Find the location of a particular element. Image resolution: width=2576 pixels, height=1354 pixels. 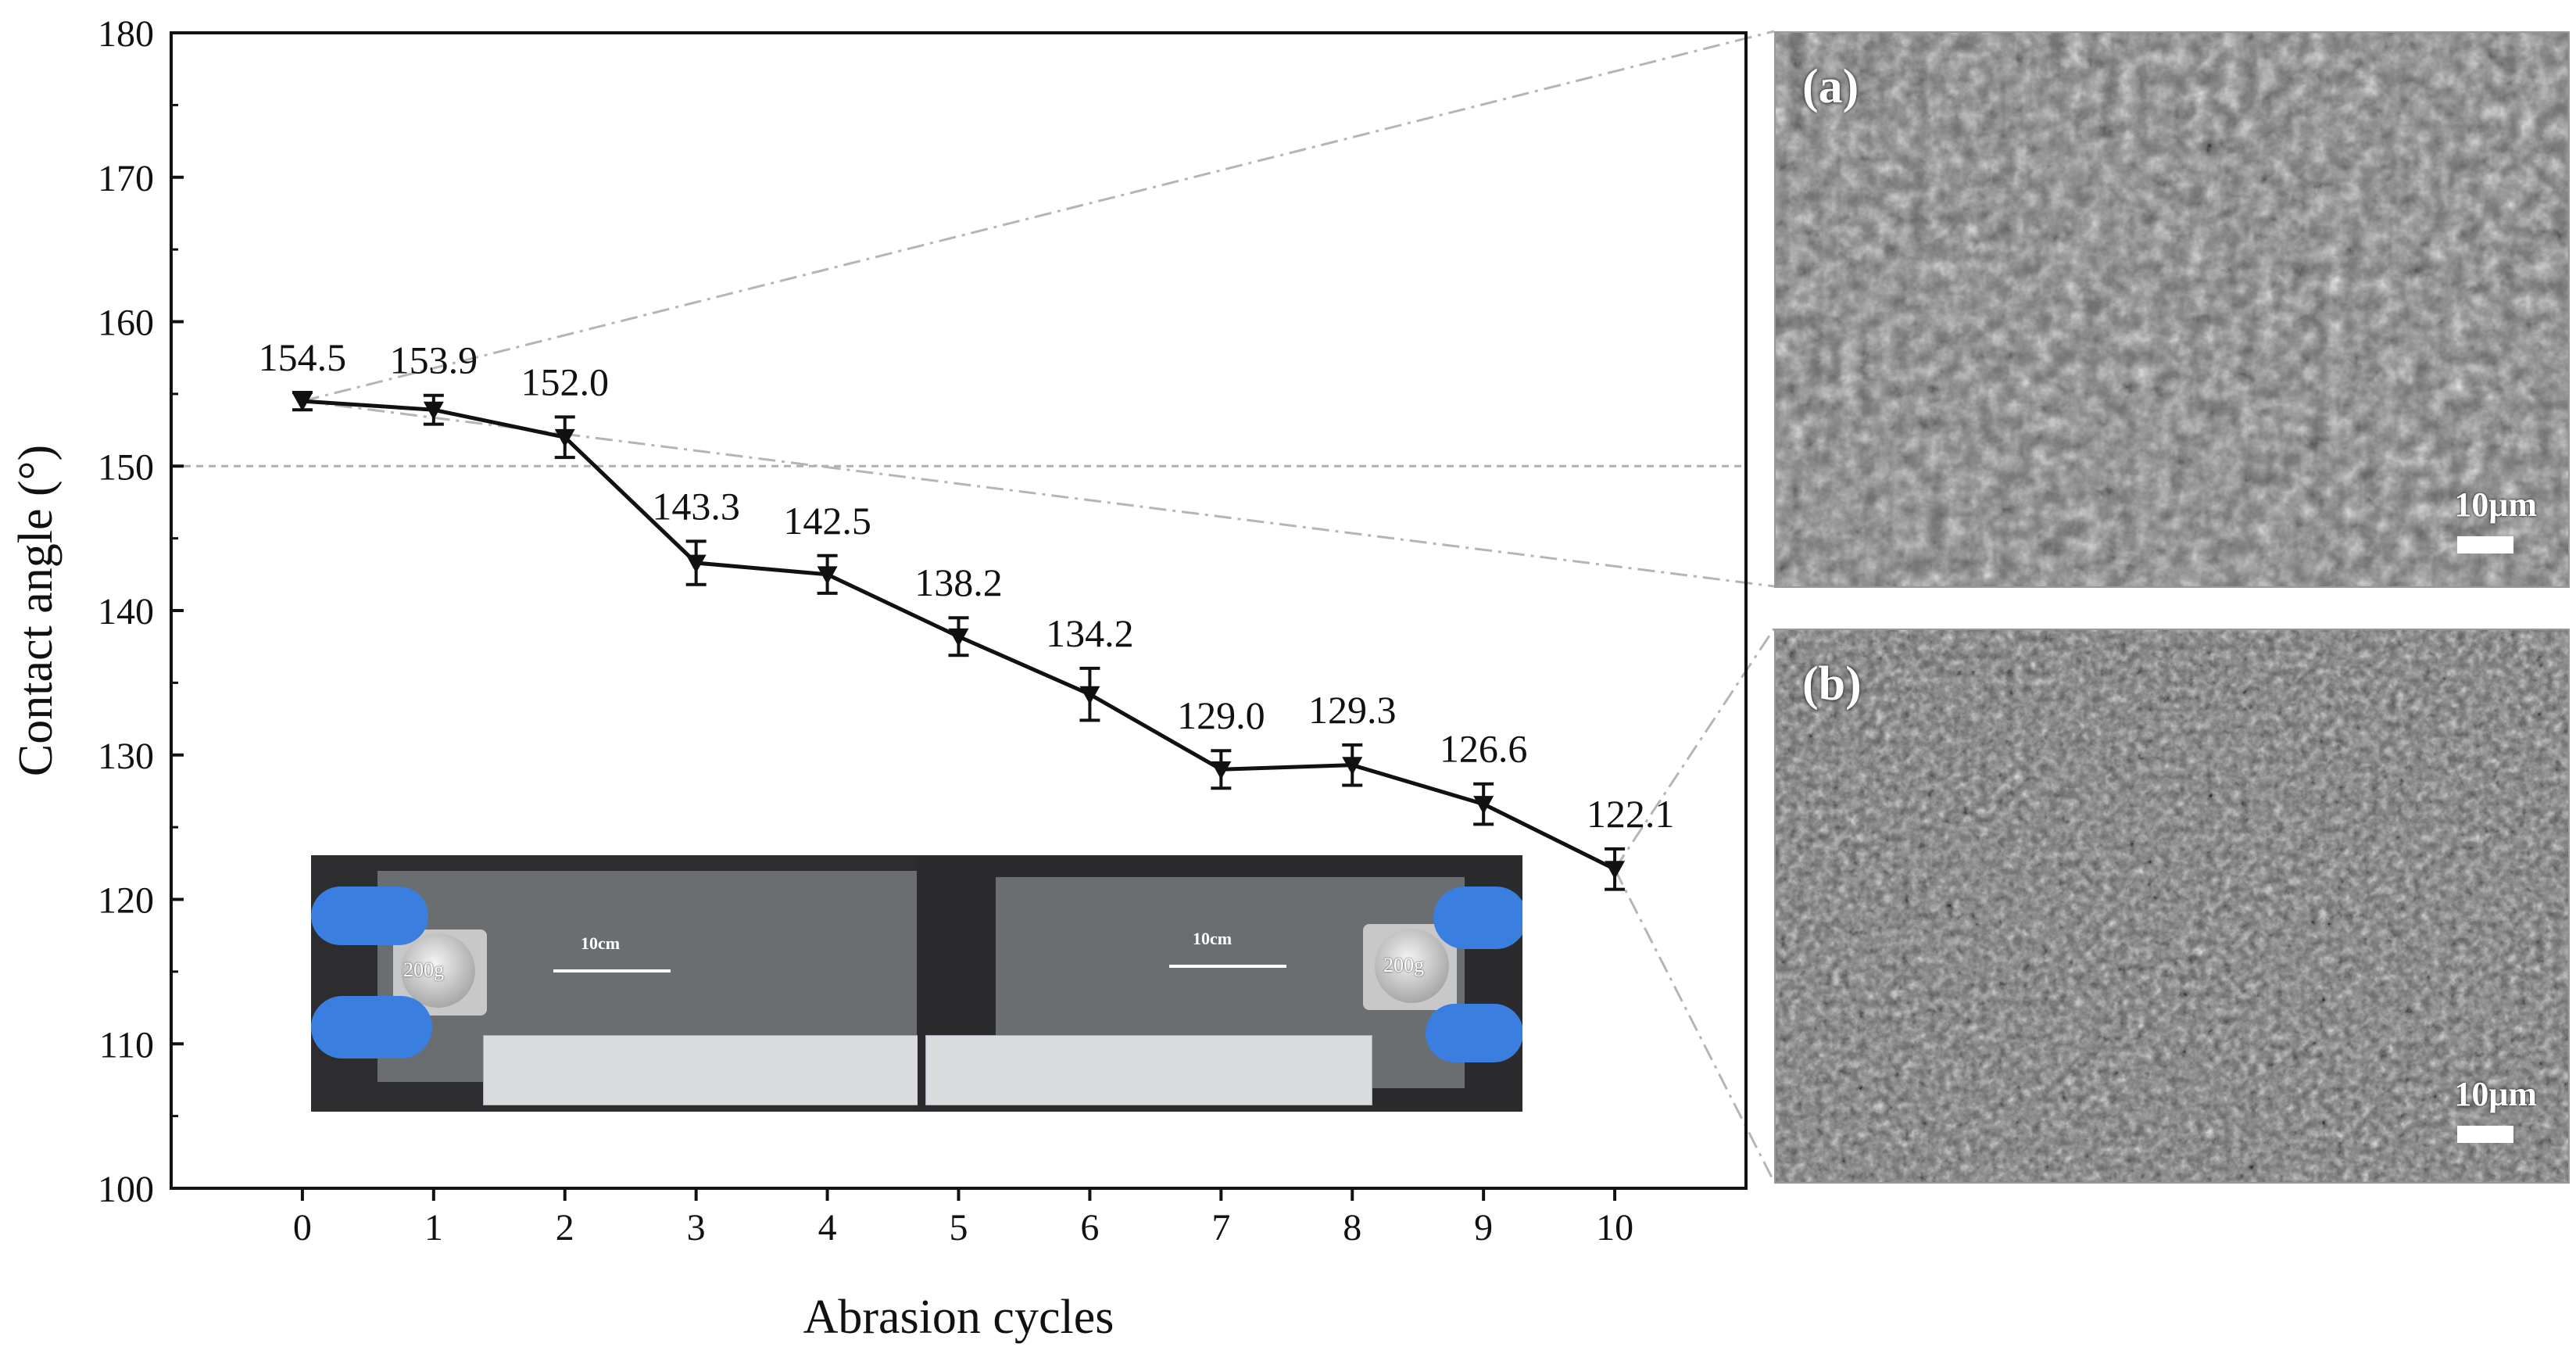

x-tick-label: 8 is located at coordinates (1352, 1227).